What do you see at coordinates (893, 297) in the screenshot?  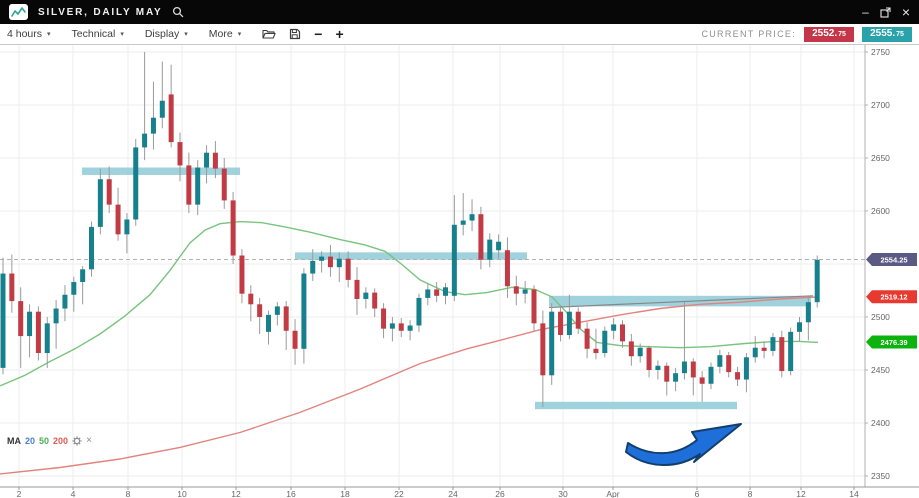 I see `price-tag-label: 2519.12` at bounding box center [893, 297].